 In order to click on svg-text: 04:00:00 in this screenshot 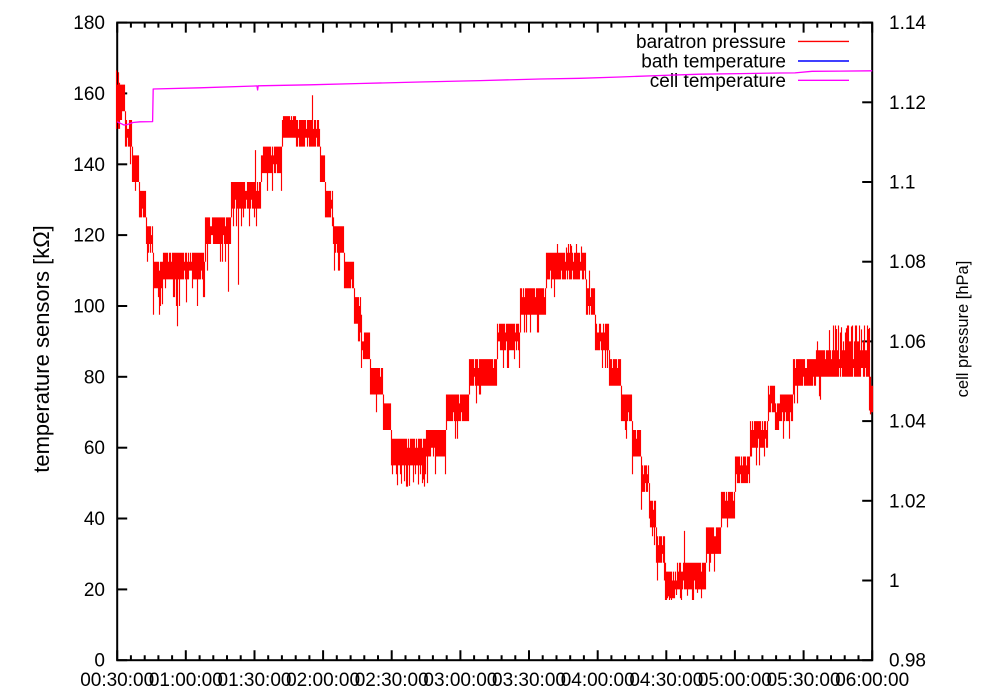, I will do `click(598, 680)`.